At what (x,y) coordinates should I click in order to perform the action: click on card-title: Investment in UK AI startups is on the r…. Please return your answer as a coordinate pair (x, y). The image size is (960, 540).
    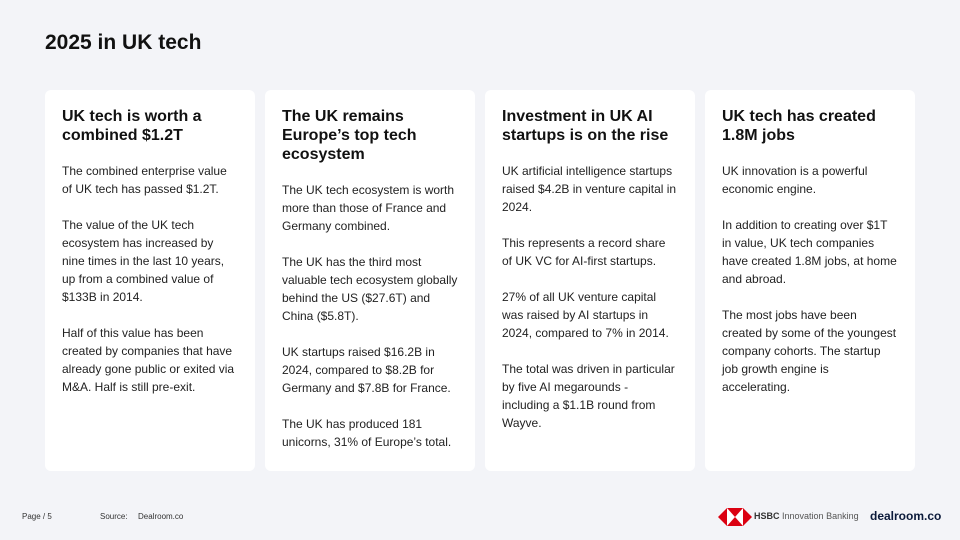
    Looking at the image, I should click on (585, 126).